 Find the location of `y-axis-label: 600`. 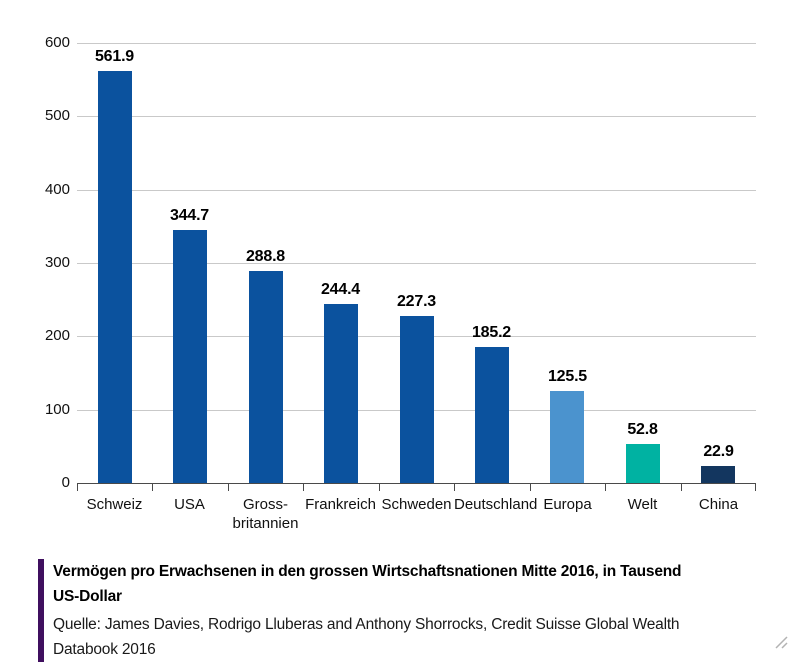

y-axis-label: 600 is located at coordinates (57, 42).